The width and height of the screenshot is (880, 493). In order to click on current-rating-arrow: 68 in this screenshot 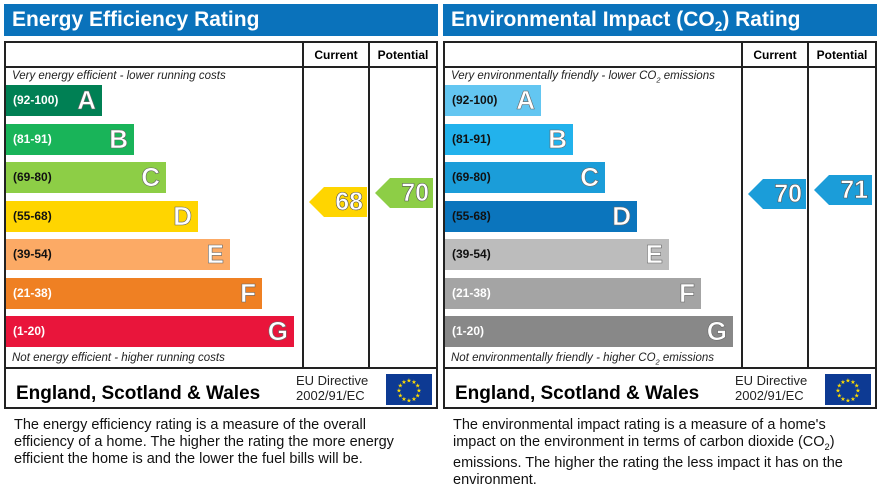, I will do `click(338, 202)`.